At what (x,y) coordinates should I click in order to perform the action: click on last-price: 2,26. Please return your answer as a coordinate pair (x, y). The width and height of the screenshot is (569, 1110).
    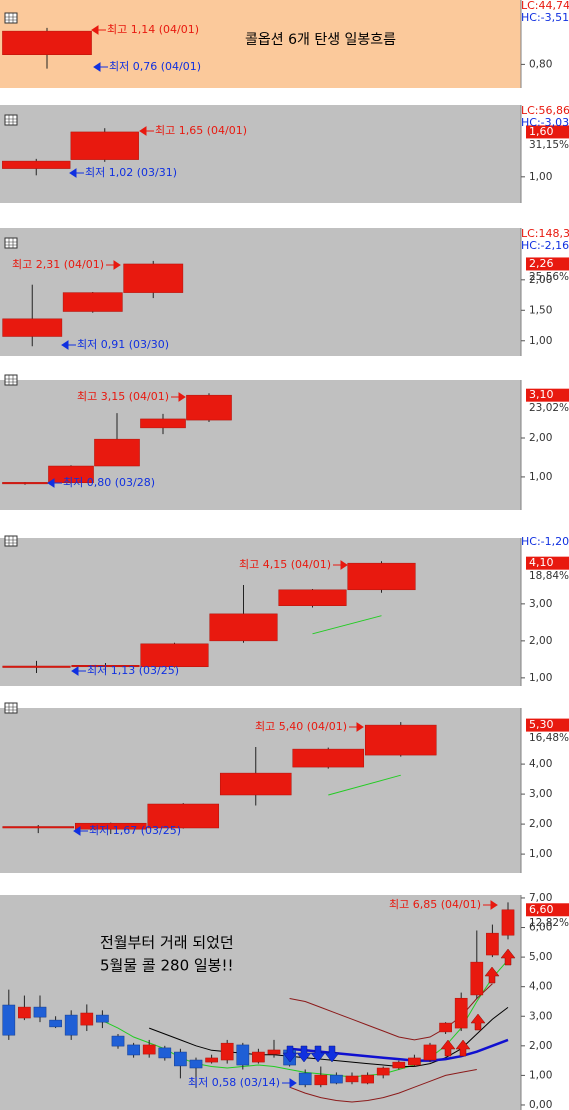
    Looking at the image, I should click on (541, 263).